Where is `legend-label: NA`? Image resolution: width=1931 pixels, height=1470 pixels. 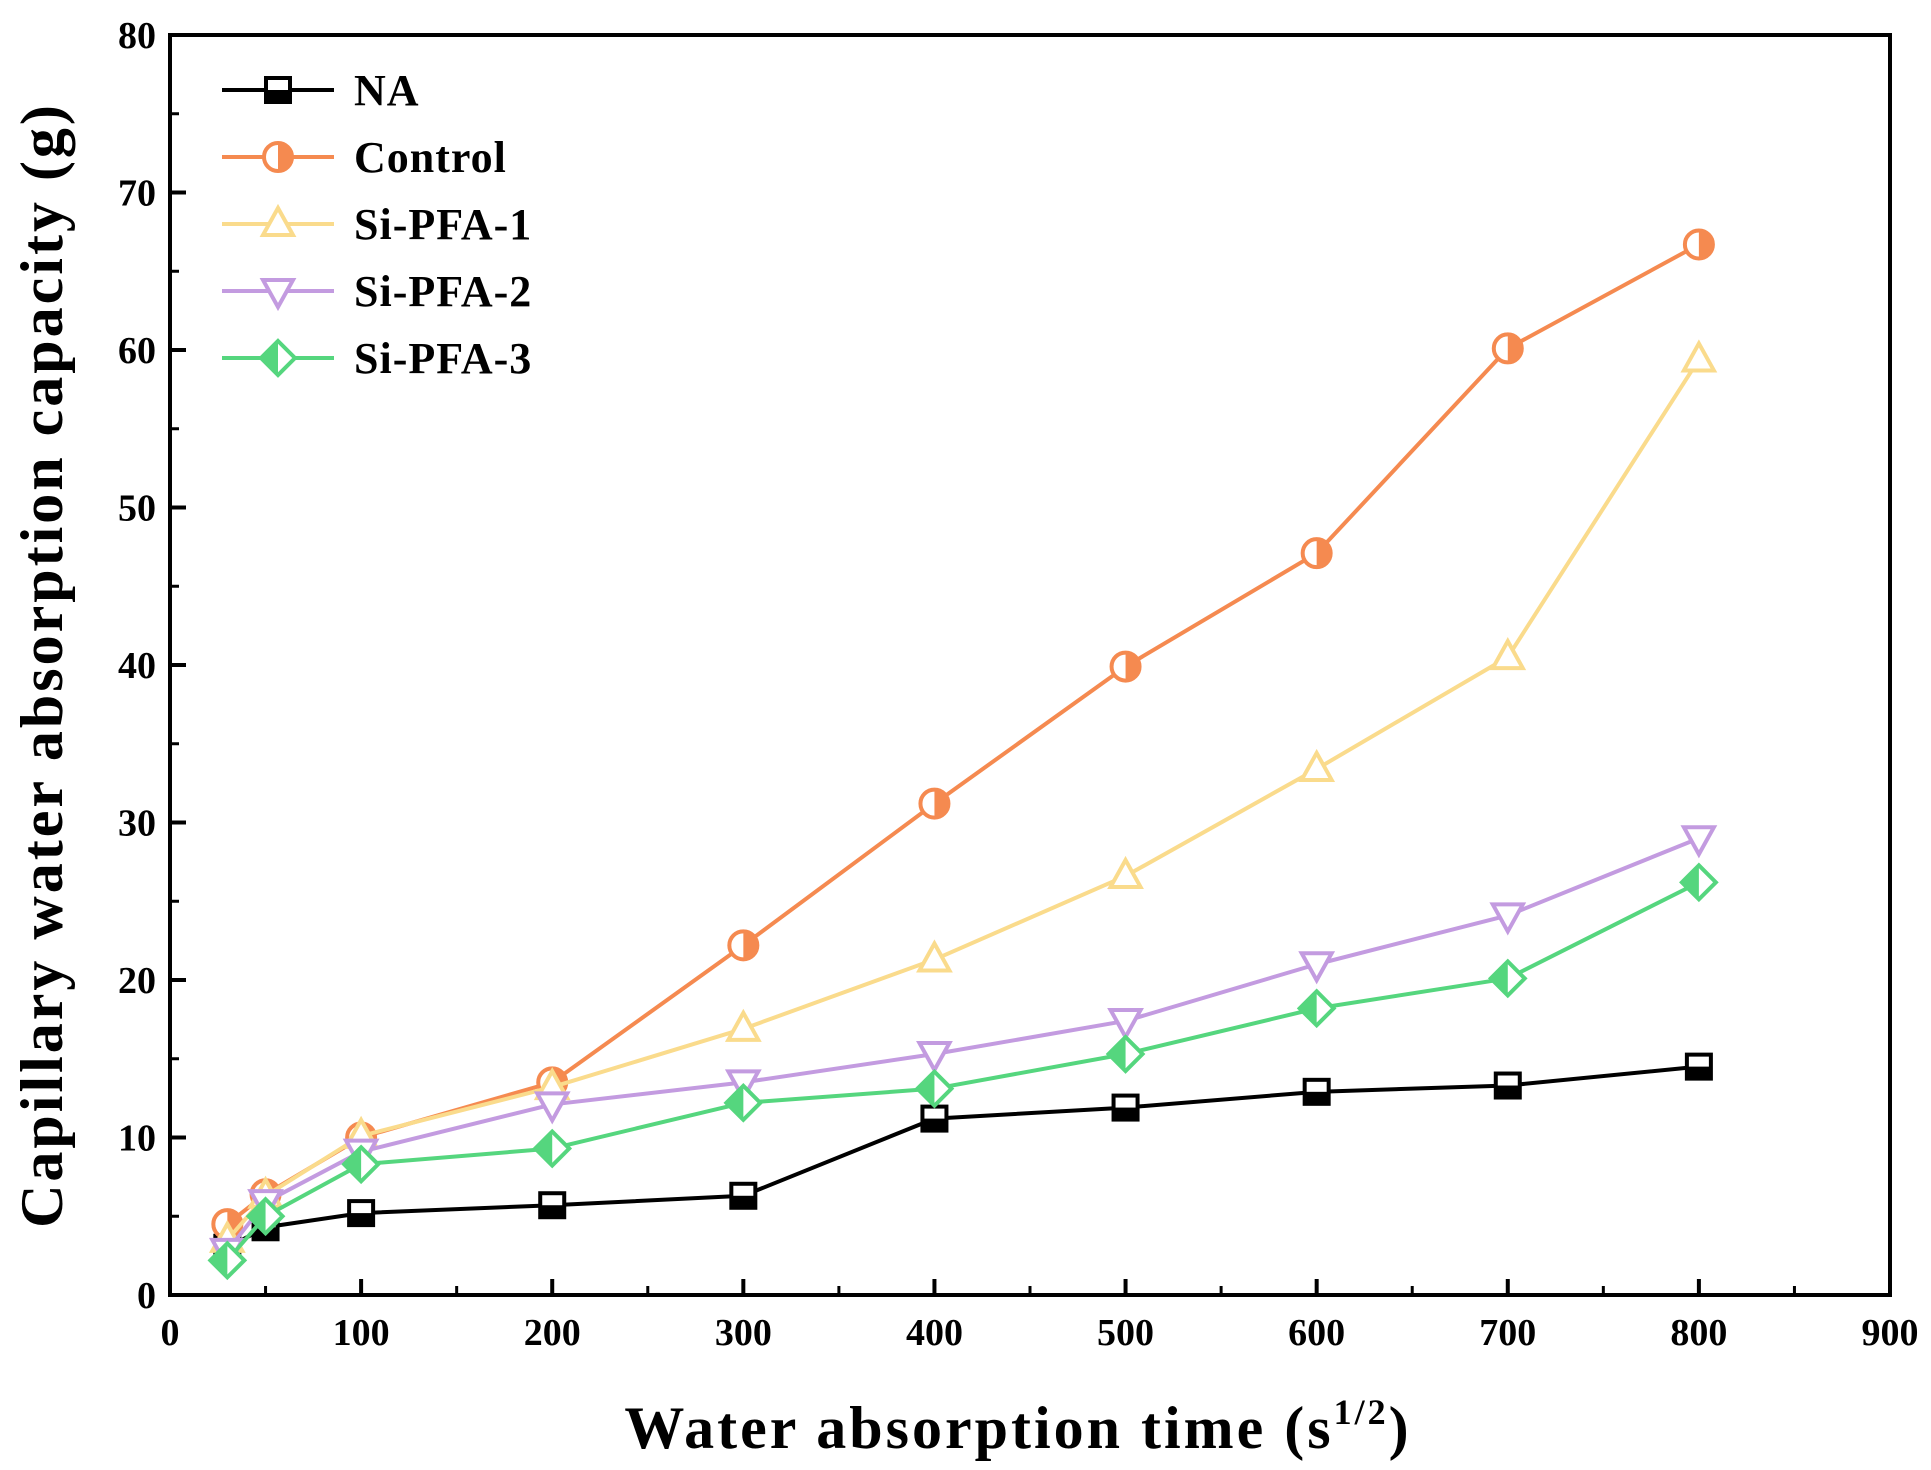 legend-label: NA is located at coordinates (387, 90).